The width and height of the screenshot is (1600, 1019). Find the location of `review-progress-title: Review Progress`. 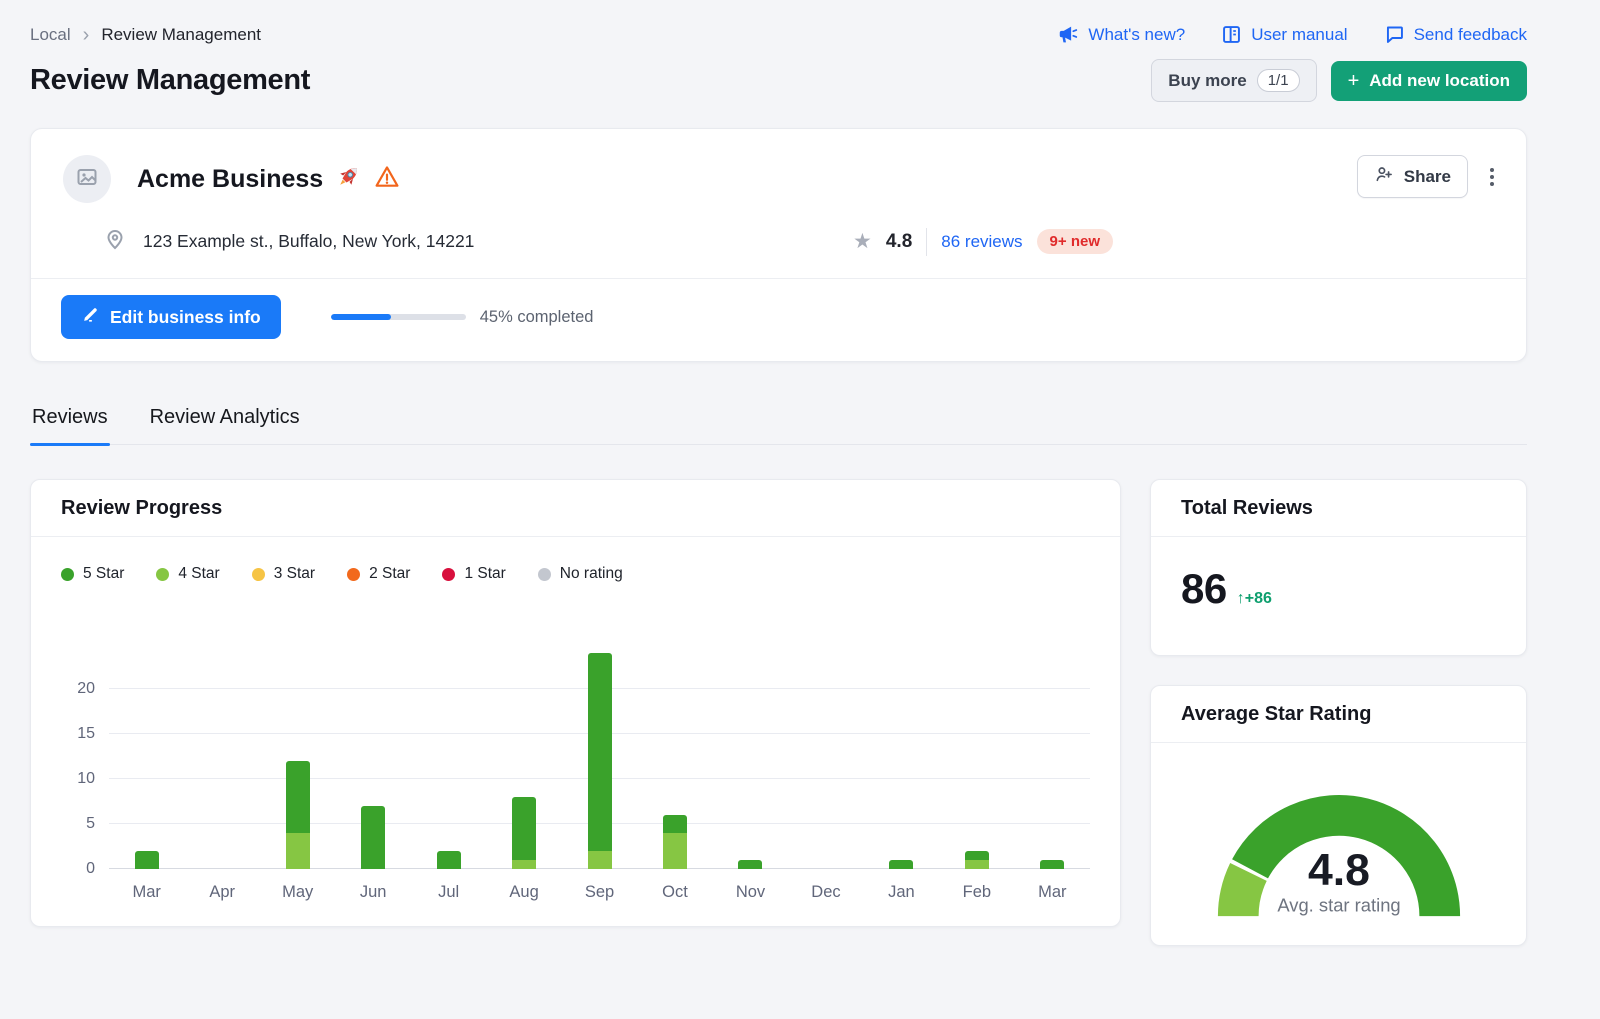

review-progress-title: Review Progress is located at coordinates (575, 508).